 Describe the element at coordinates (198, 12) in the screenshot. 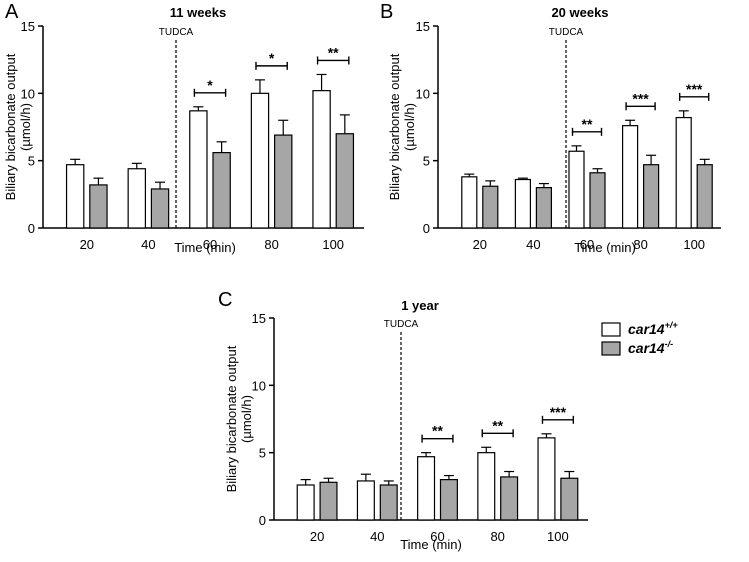

I see `panel-title: 11 weeks` at that location.